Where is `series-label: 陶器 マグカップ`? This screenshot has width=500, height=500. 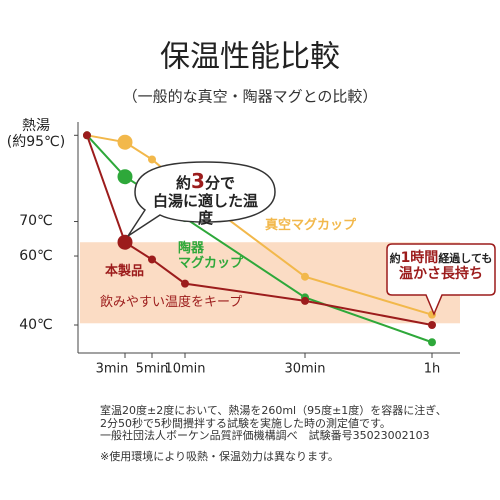
series-label: 陶器 マグカップ is located at coordinates (211, 256).